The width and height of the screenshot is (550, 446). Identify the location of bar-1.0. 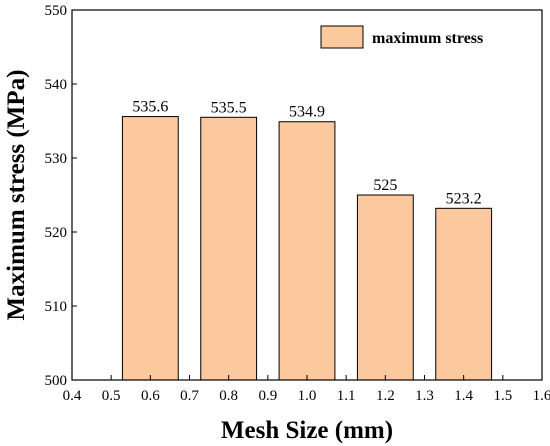
(307, 251).